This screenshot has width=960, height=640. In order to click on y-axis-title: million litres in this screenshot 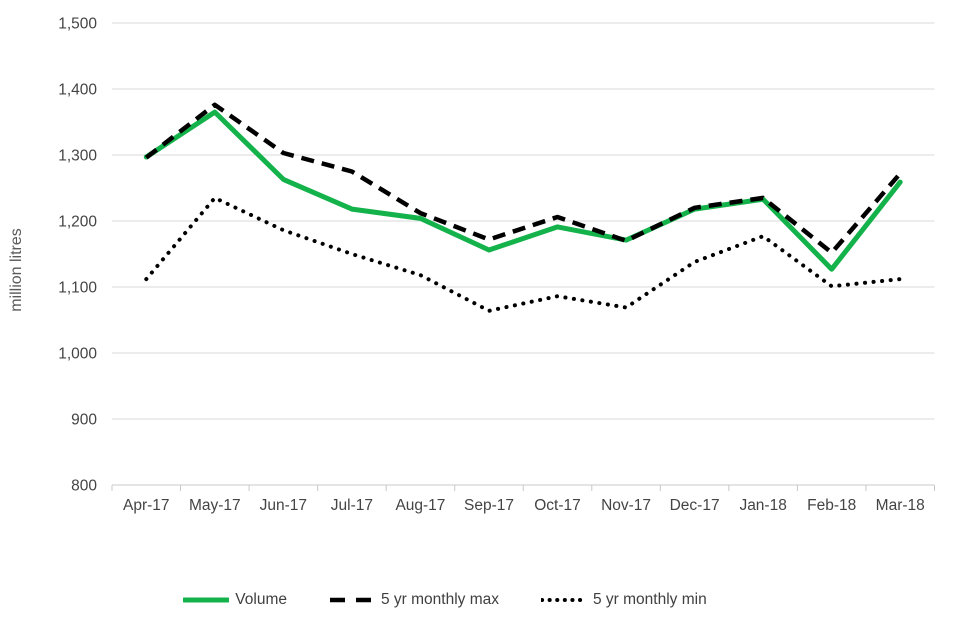, I will do `click(16, 270)`.